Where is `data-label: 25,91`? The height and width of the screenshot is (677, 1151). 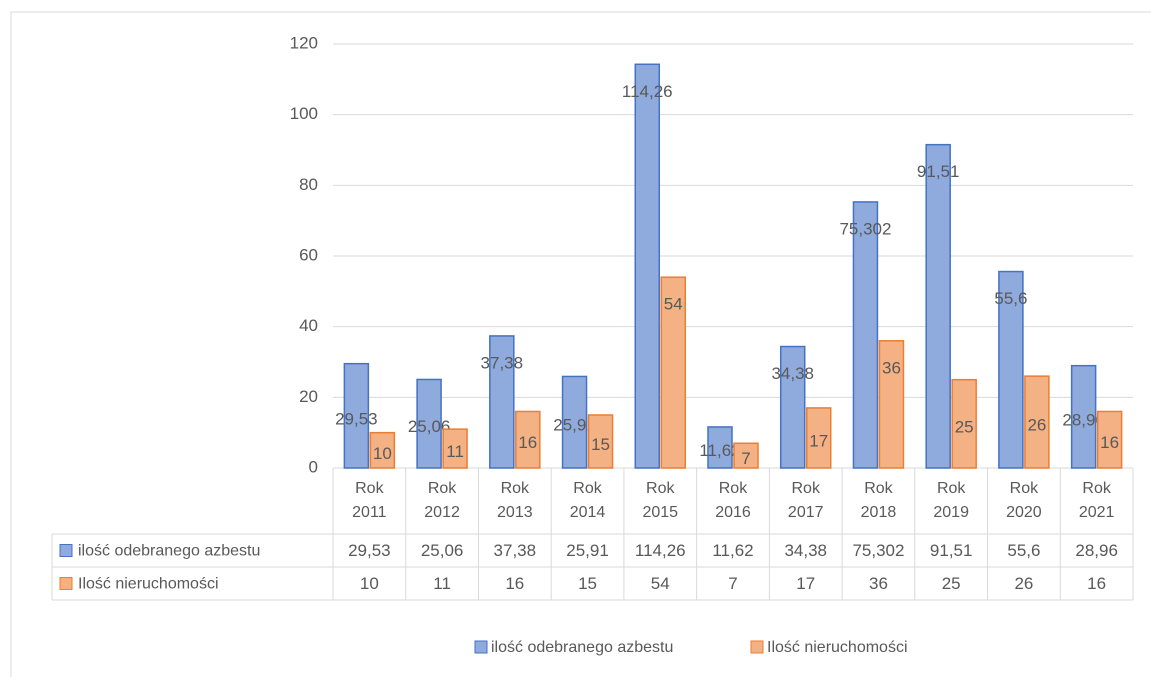 data-label: 25,91 is located at coordinates (574, 425).